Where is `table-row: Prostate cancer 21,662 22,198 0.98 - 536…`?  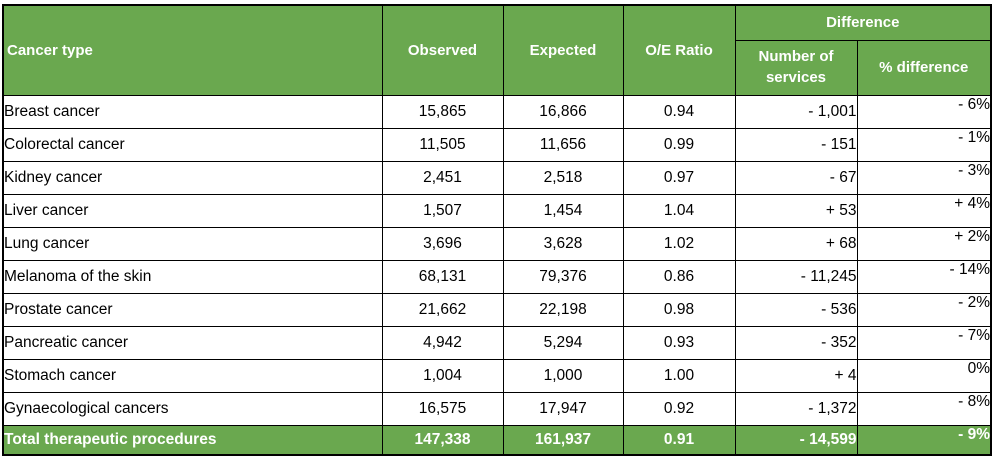
table-row: Prostate cancer 21,662 22,198 0.98 - 536… is located at coordinates (497, 309).